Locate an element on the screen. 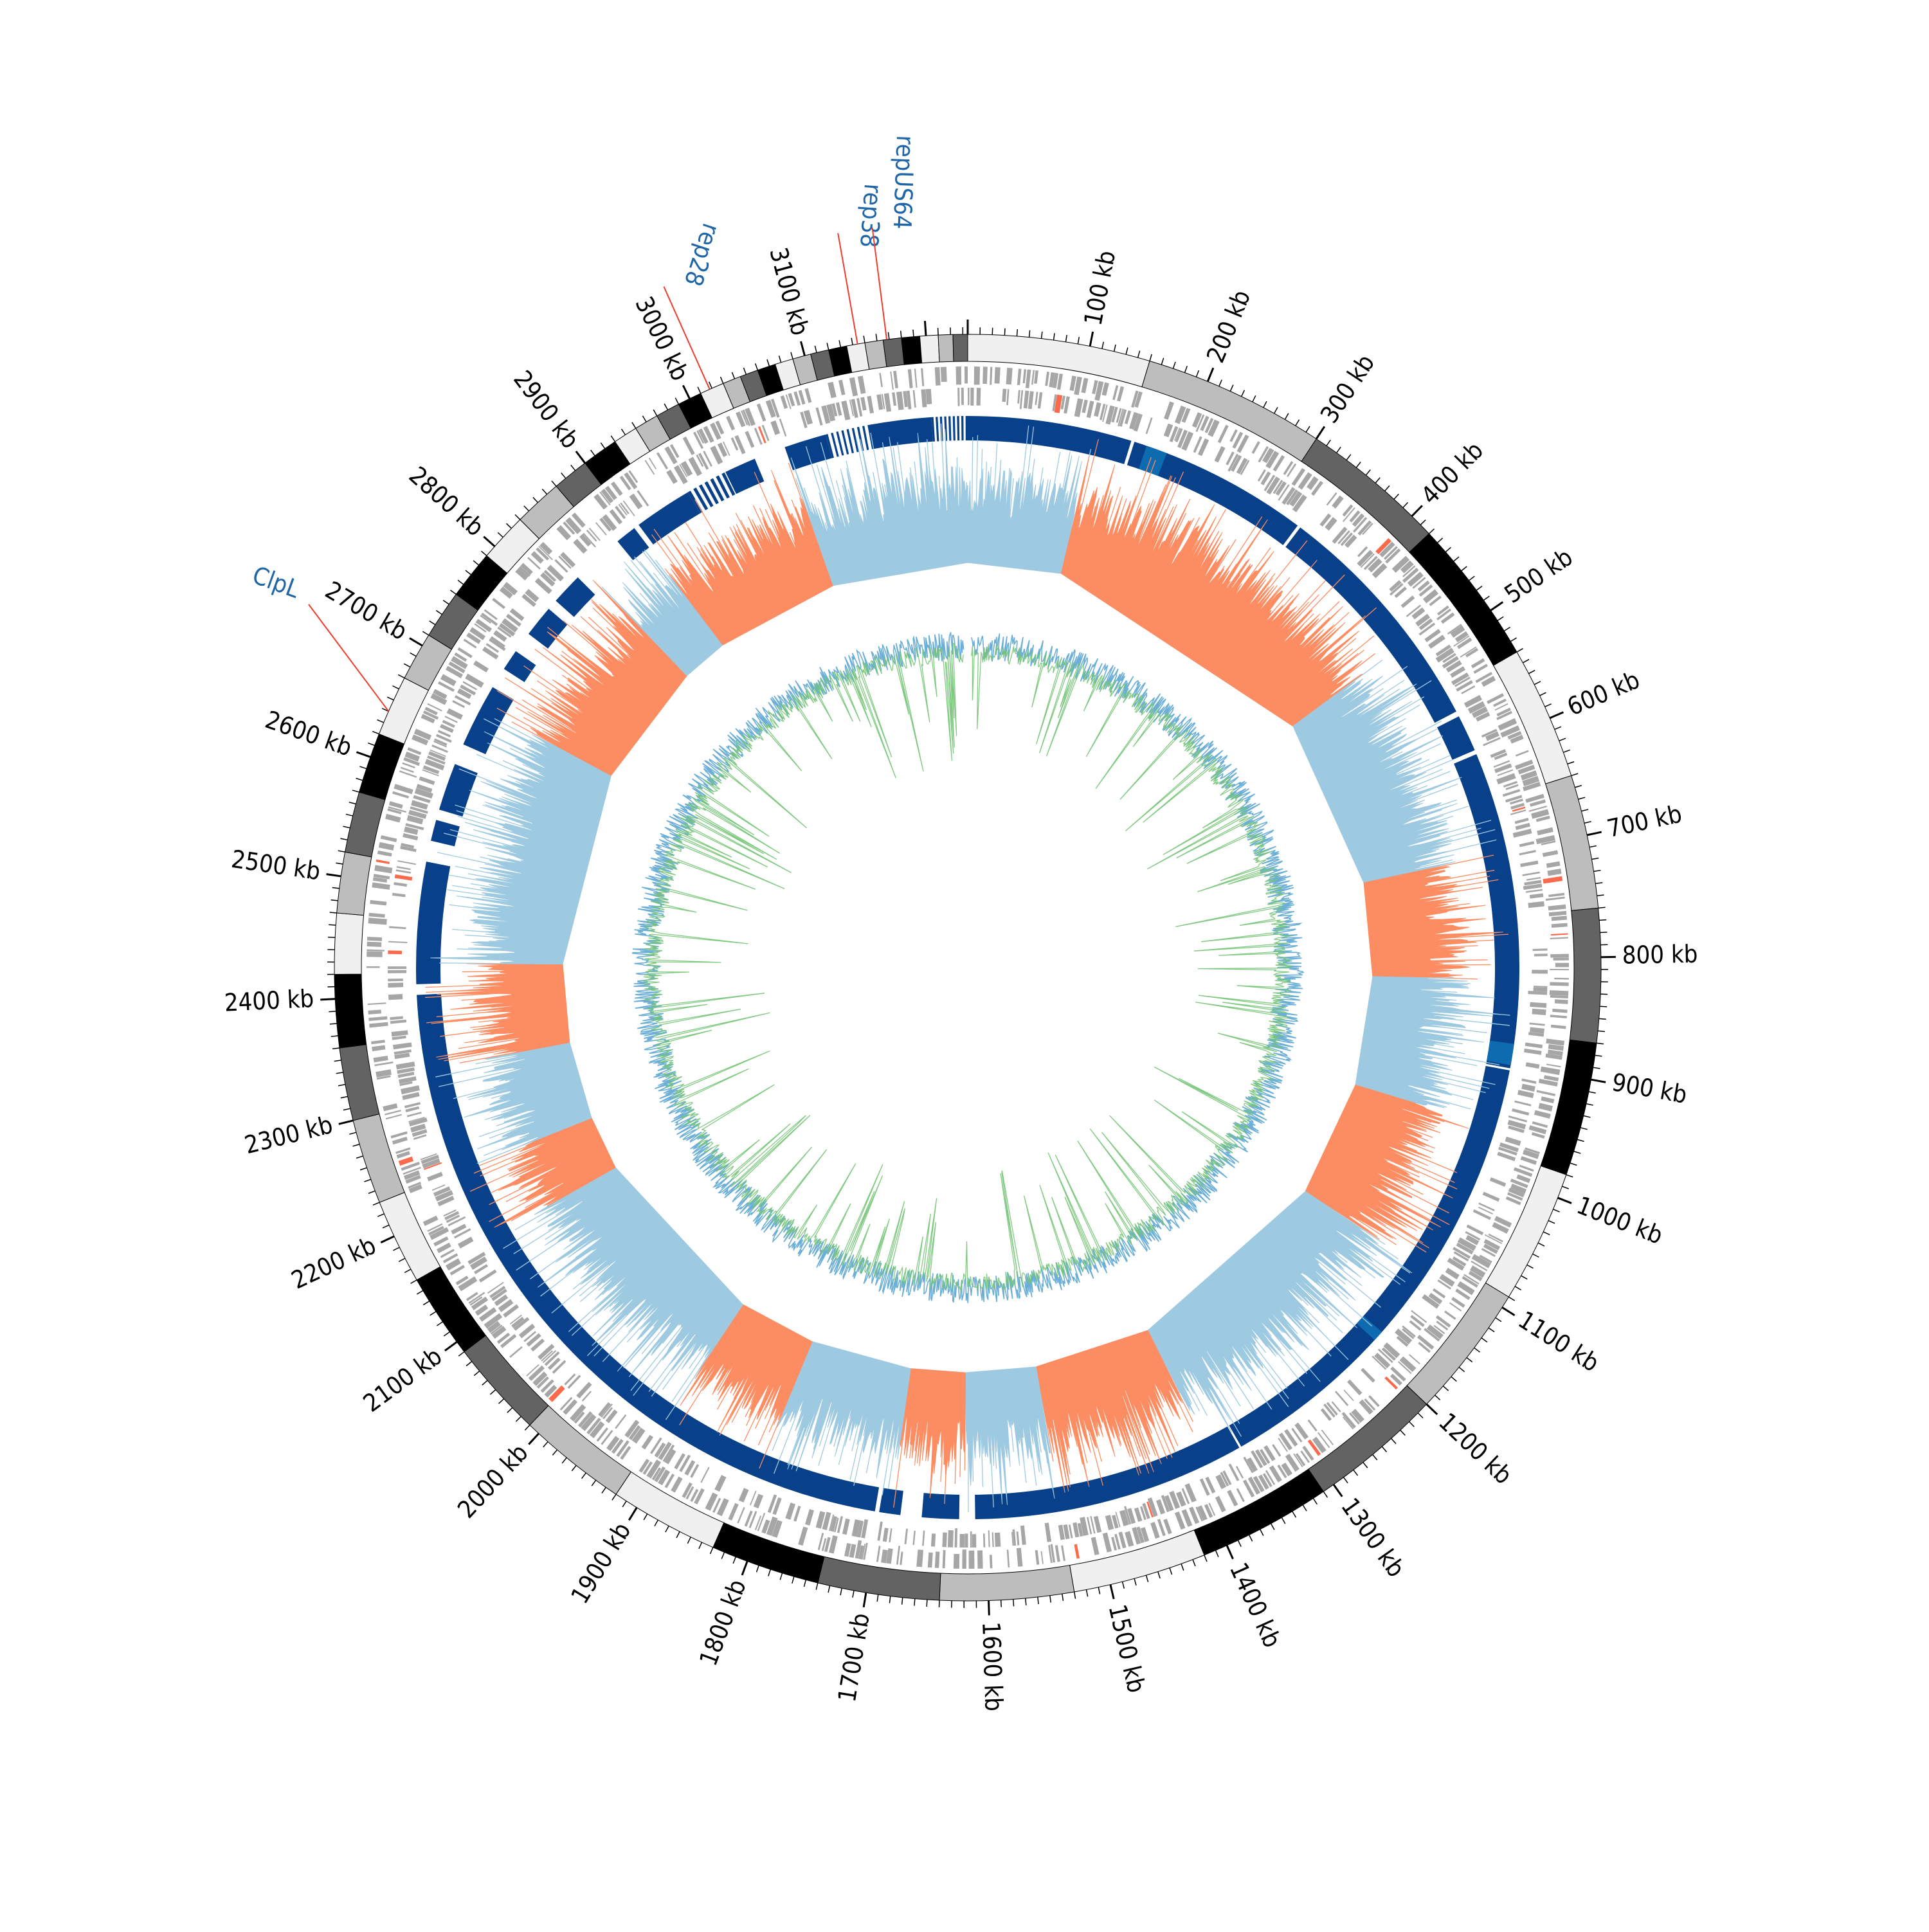  scale-label: 2300 kb is located at coordinates (289, 1134).